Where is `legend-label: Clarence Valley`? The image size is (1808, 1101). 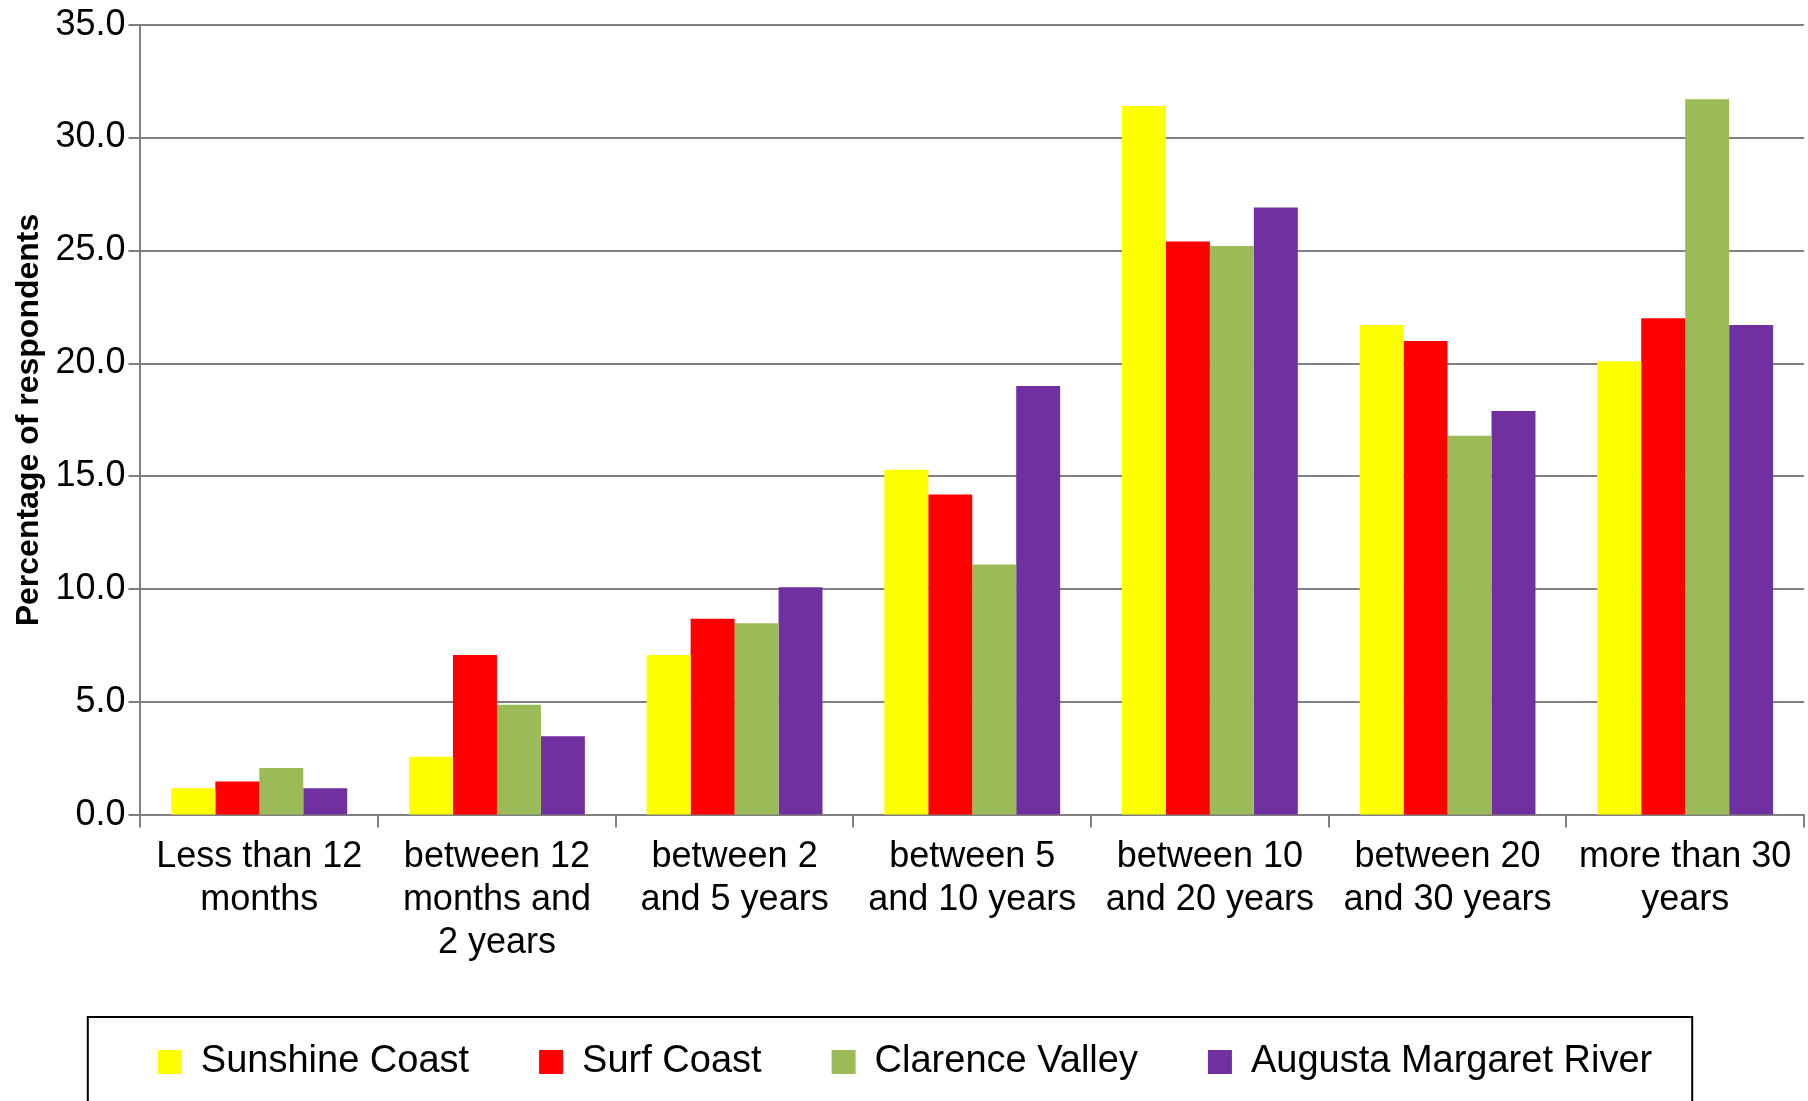
legend-label: Clarence Valley is located at coordinates (1006, 1059).